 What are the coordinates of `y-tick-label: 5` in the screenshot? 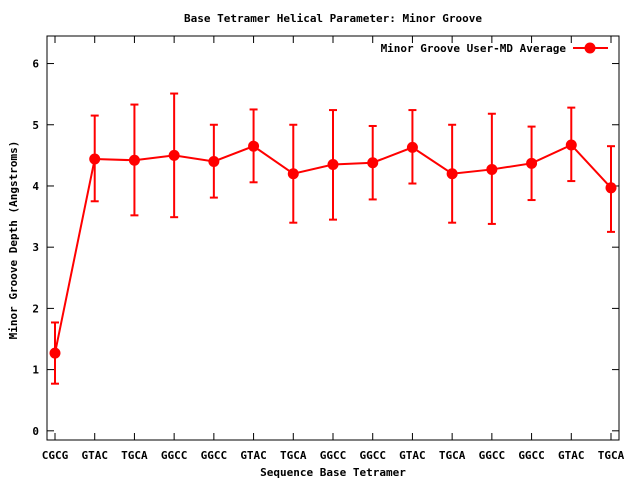 It's located at (35, 125).